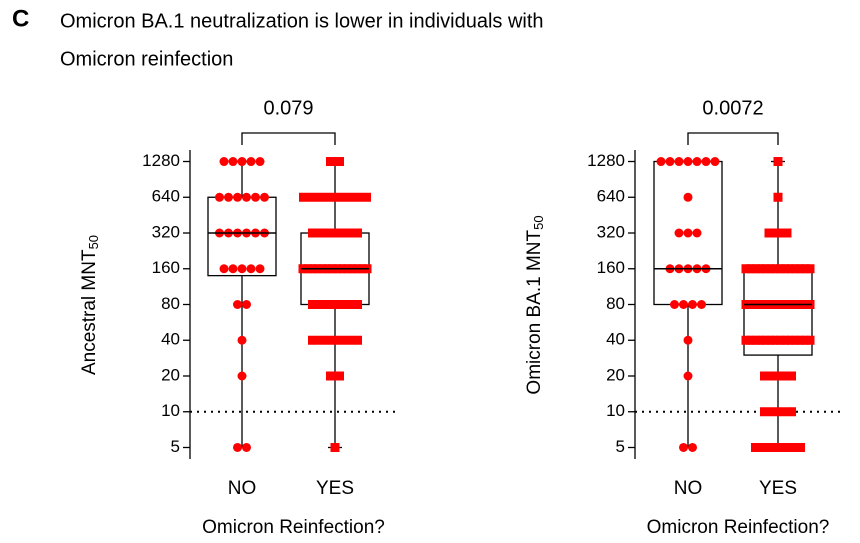 The height and width of the screenshot is (543, 860). Describe the element at coordinates (242, 488) in the screenshot. I see `x-tick-label: NO` at that location.